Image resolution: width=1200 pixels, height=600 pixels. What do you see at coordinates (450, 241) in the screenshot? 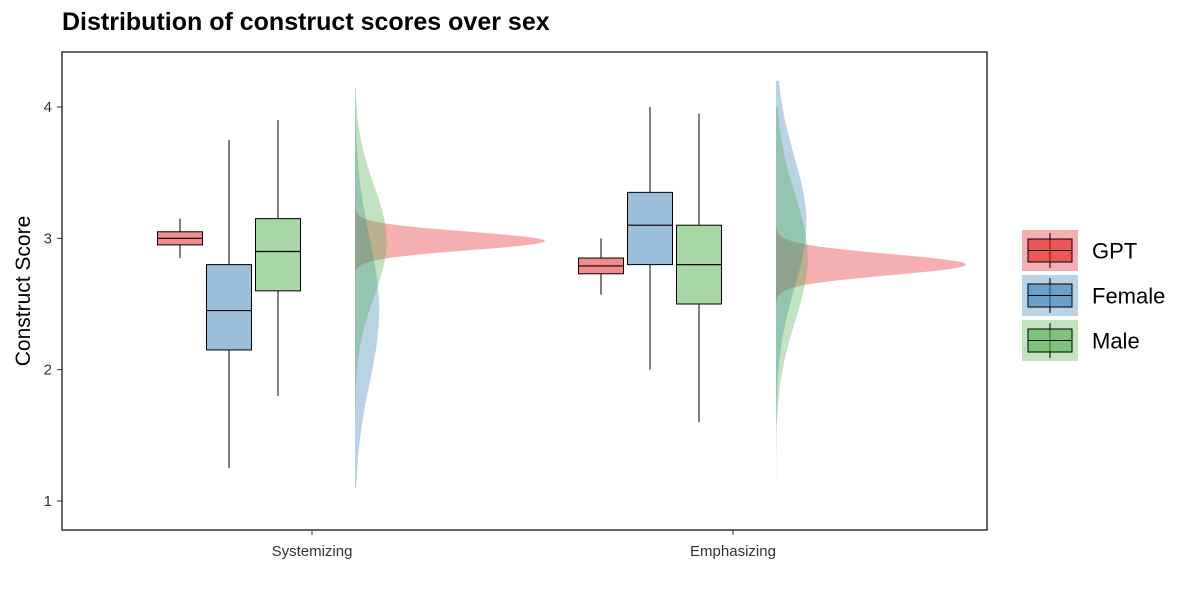
I see `density-gpt-systemizing` at bounding box center [450, 241].